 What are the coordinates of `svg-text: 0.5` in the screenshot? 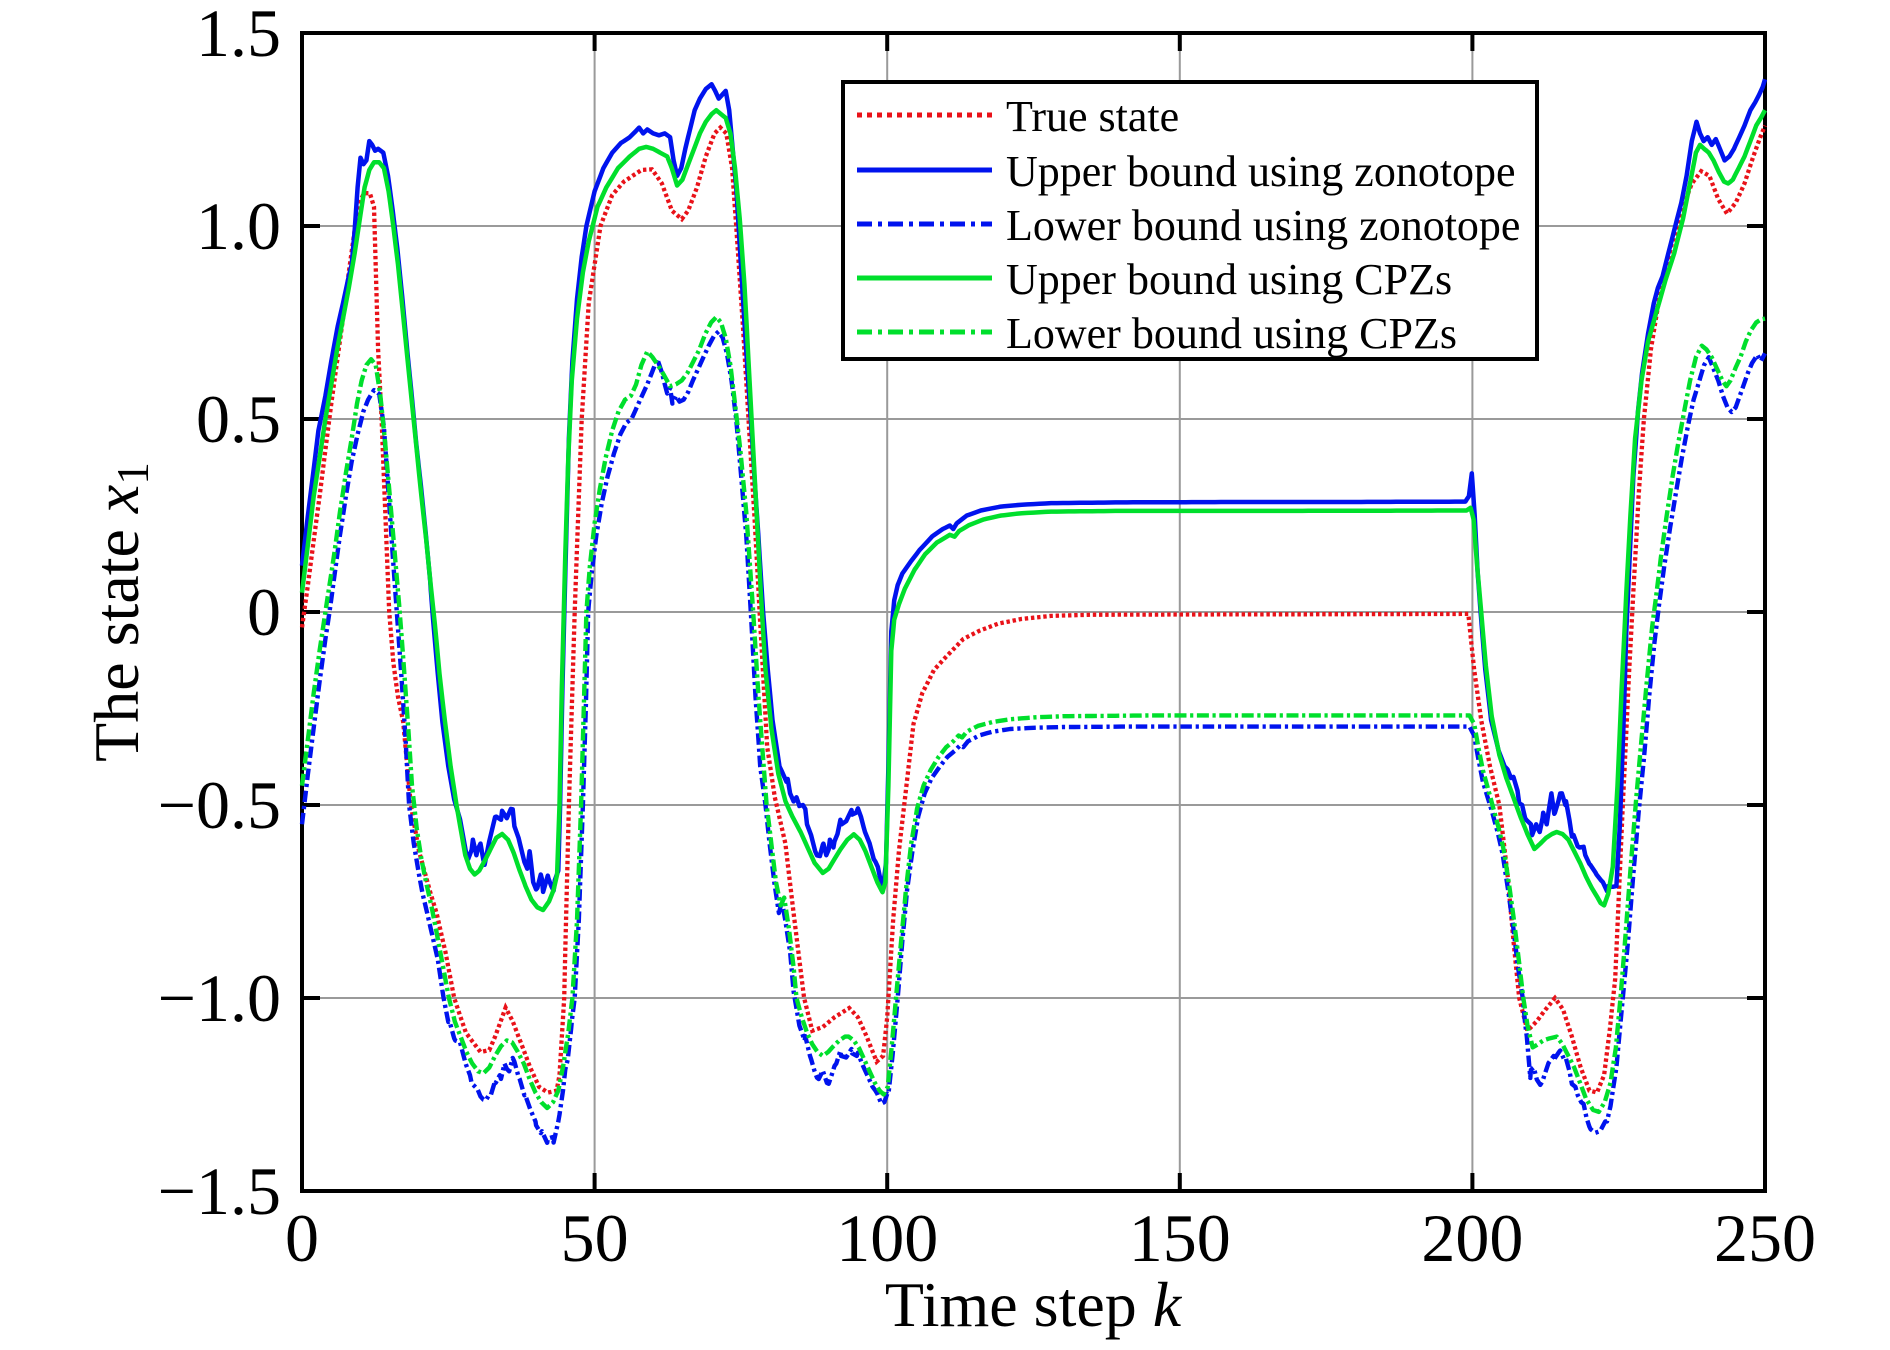 It's located at (238, 419).